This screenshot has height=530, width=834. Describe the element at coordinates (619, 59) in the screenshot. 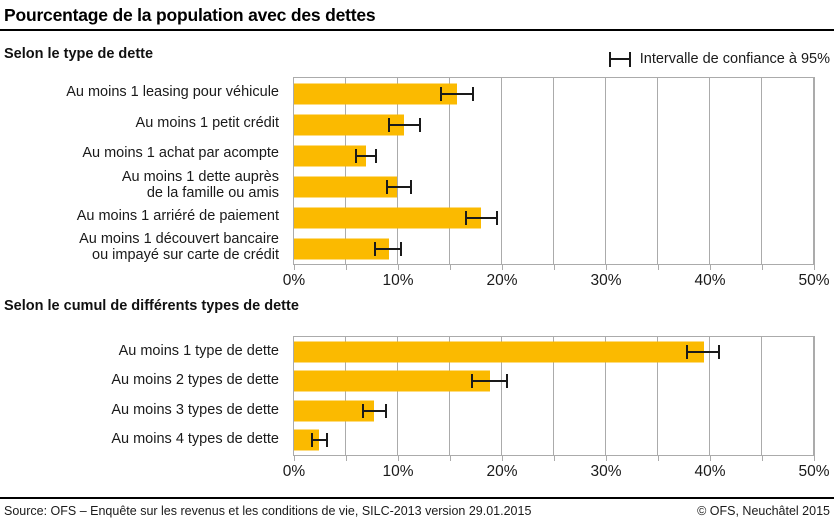

I see `confidence-interval-icon` at that location.